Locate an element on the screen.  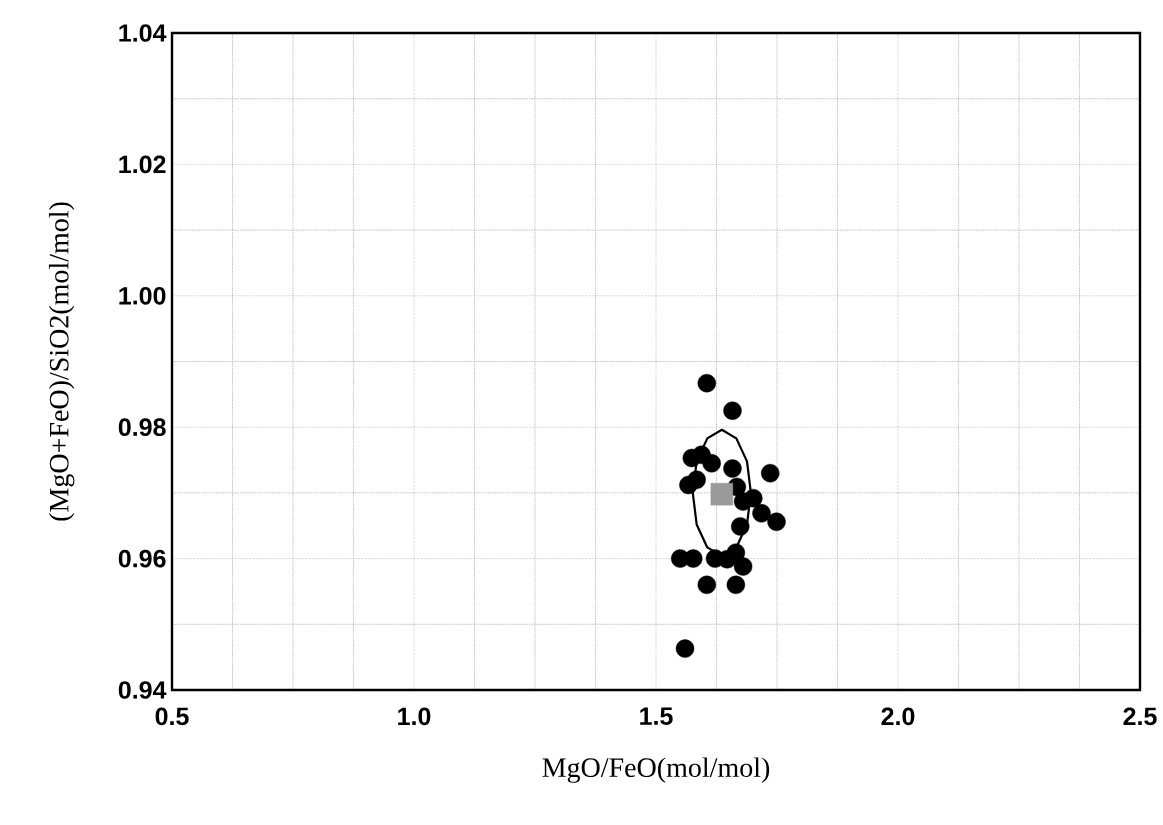
x-tick-label: 2.0 is located at coordinates (898, 716).